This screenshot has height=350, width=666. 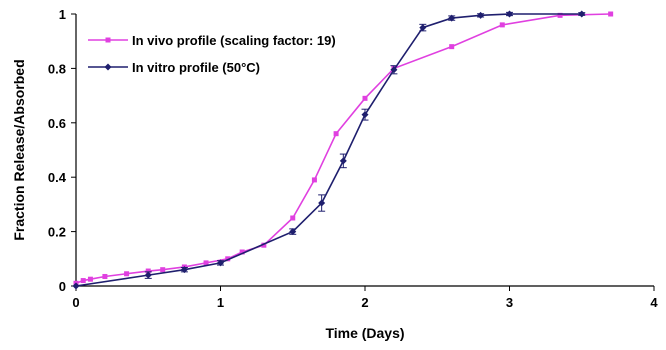 What do you see at coordinates (509, 302) in the screenshot?
I see `x-tick-label: 3` at bounding box center [509, 302].